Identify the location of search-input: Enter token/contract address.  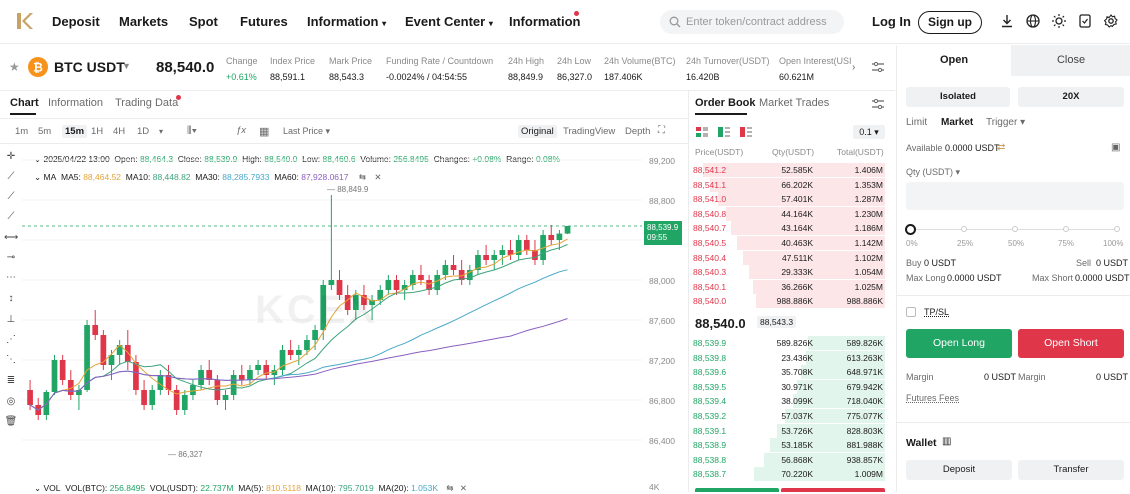
(752, 22).